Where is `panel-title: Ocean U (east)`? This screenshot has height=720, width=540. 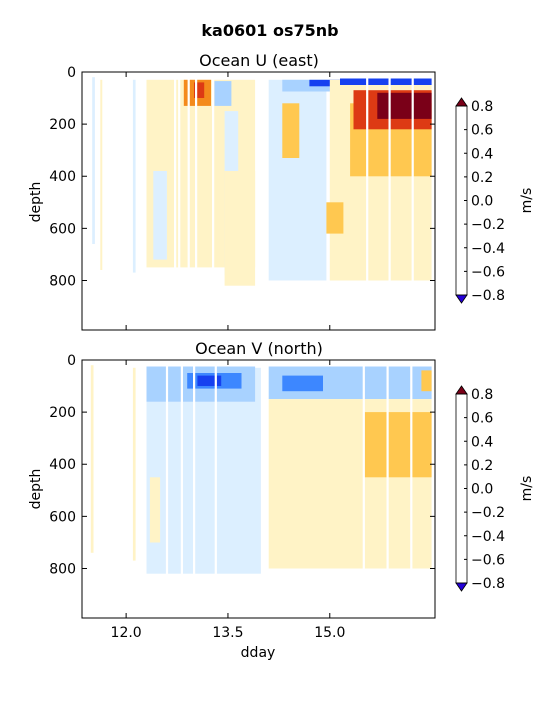
panel-title: Ocean U (east) is located at coordinates (259, 60).